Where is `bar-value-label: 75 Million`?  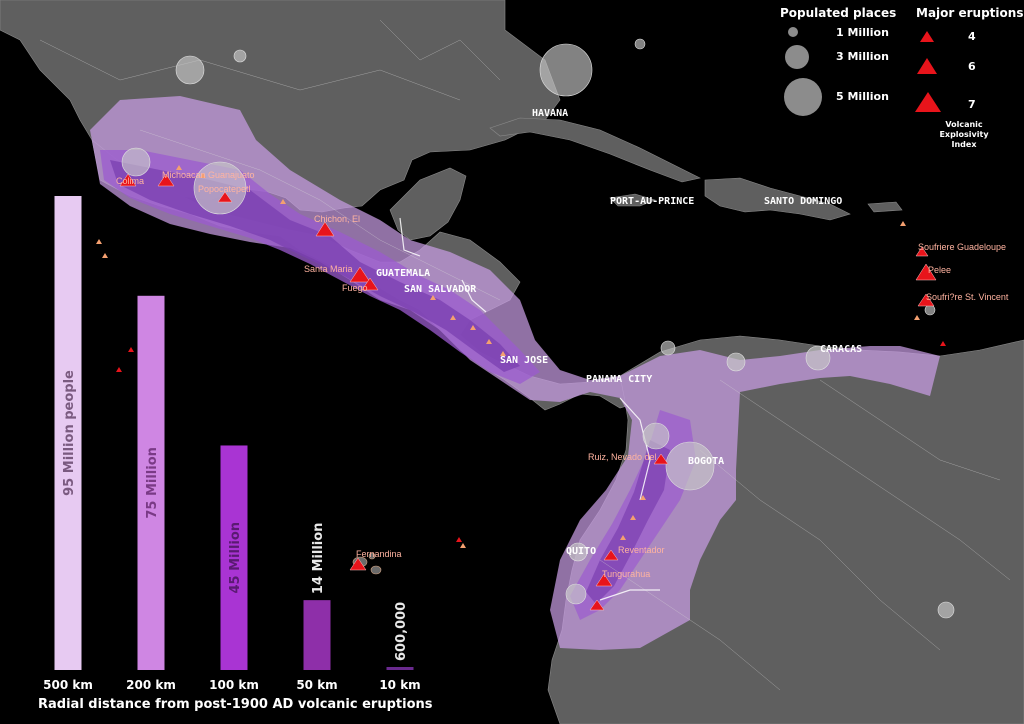 bar-value-label: 75 Million is located at coordinates (152, 483).